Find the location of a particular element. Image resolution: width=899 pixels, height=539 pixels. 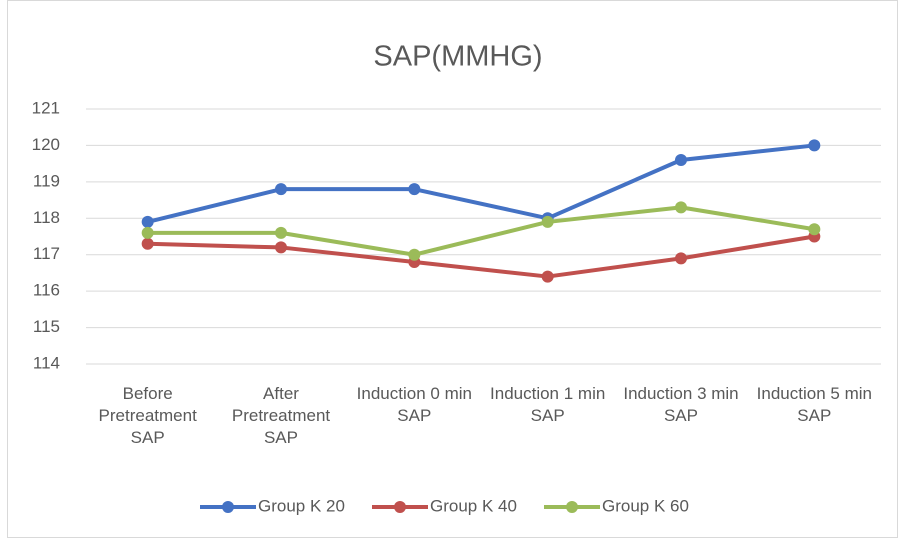

chart-title: SAP(MMHG) is located at coordinates (457, 57).